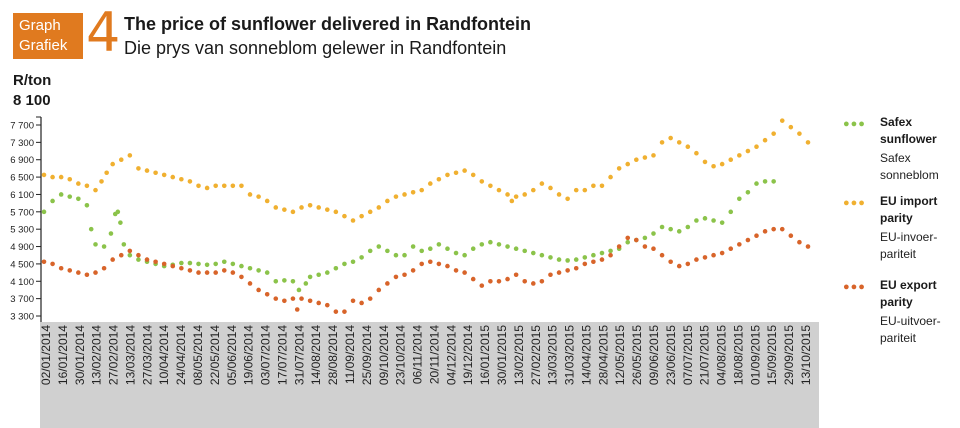 The image size is (960, 428). Describe the element at coordinates (908, 130) in the screenshot. I see `legend-label-safex-en: Safex sunflower` at that location.